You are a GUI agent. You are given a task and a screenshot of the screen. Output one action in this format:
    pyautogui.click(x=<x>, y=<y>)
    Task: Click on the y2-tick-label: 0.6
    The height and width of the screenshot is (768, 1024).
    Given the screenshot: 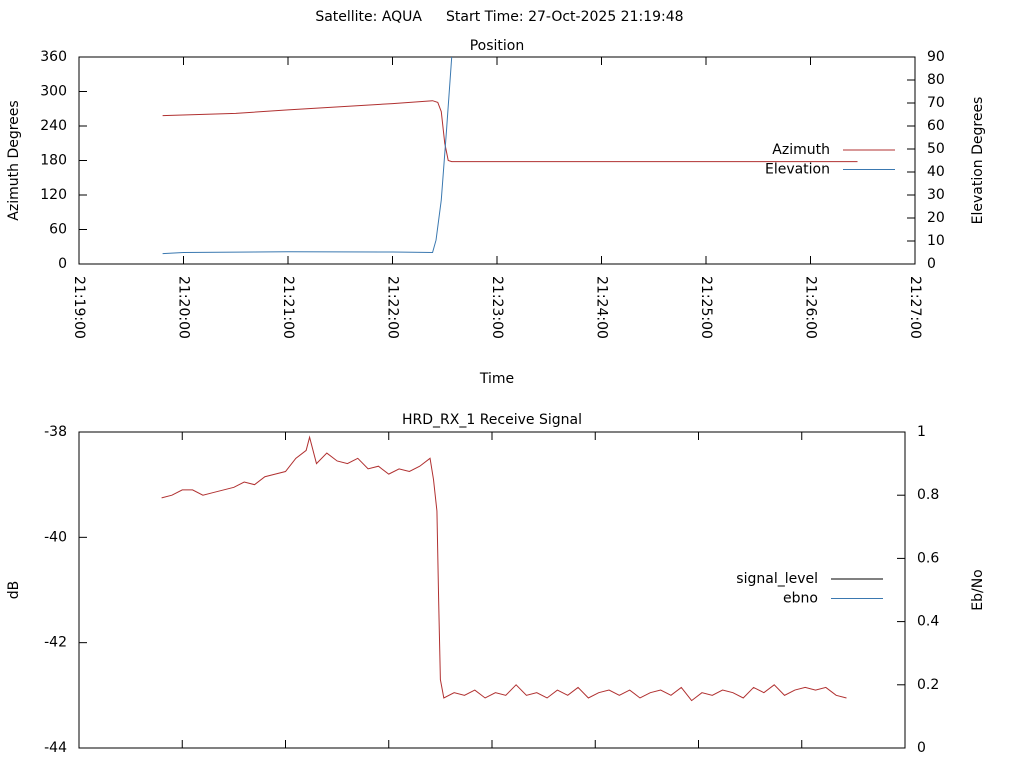 What is the action you would take?
    pyautogui.click(x=928, y=558)
    